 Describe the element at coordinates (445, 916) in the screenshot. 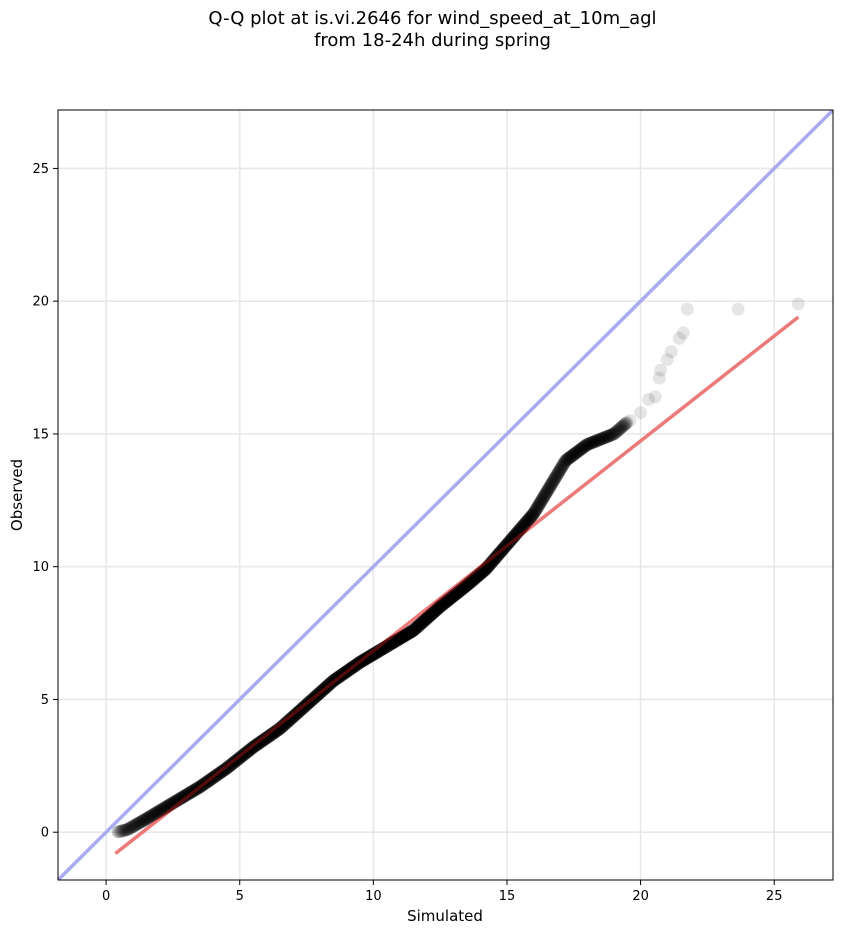

I see `x-axis-label: Simulated` at that location.